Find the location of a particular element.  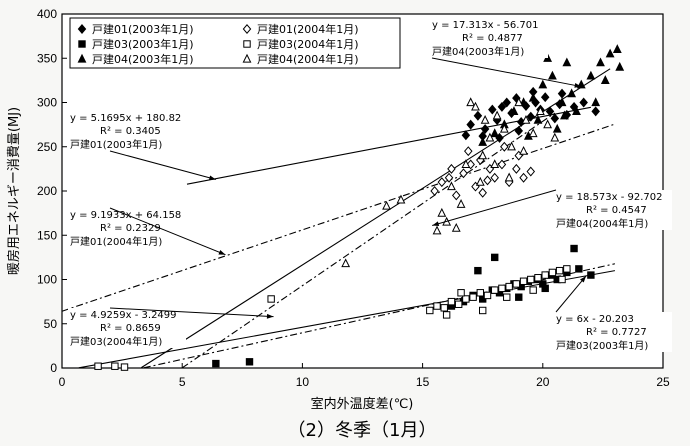

annotation-label: 戸建01(2003年1月) is located at coordinates (116, 144).